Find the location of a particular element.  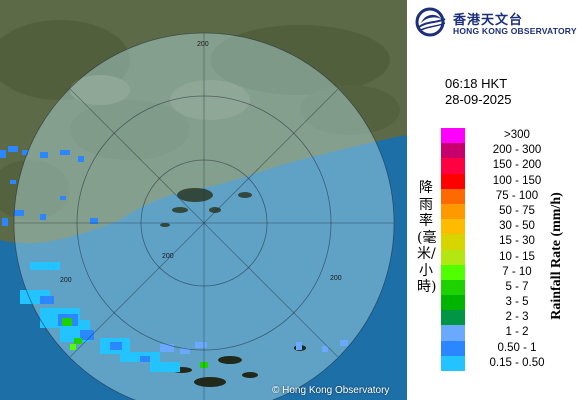

legend-row: 2 - 3 is located at coordinates (506, 318).